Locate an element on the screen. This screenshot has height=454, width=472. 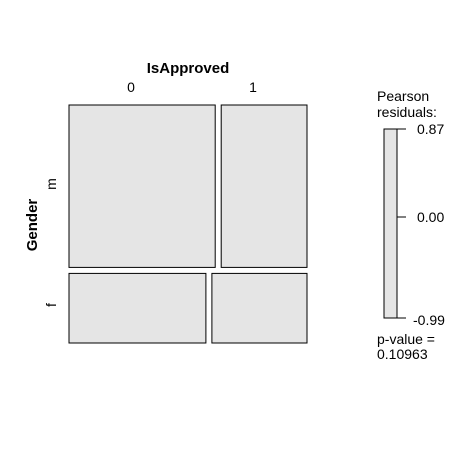
legend-max-label: 0.87 is located at coordinates (430, 129).